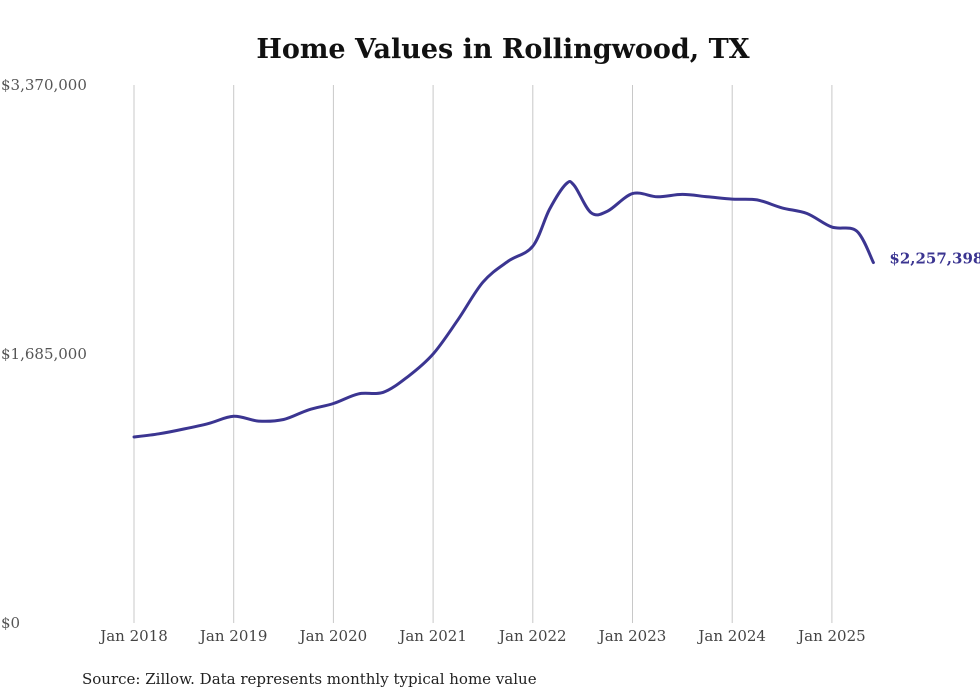 The image size is (980, 699). Describe the element at coordinates (731, 636) in the screenshot. I see `x-tick-label: Jan 2024` at that location.